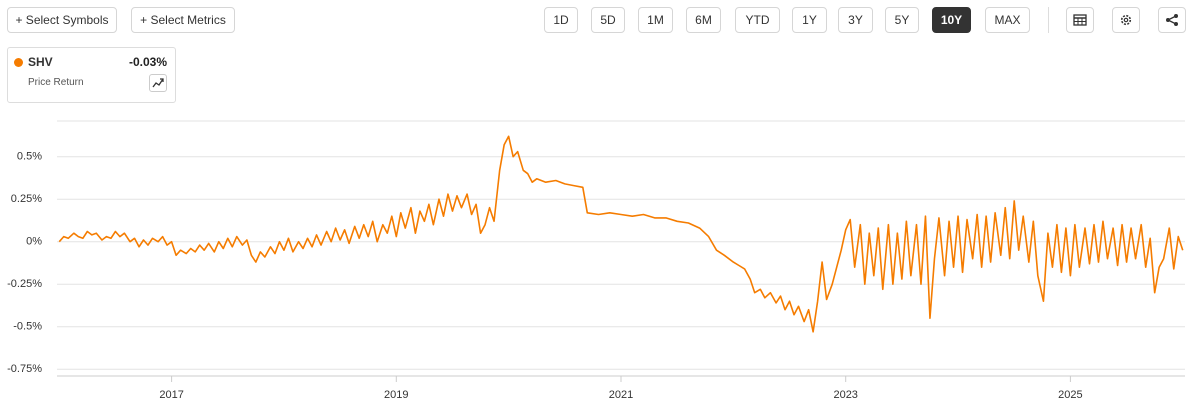  I want to click on table-icon, so click(1080, 20).